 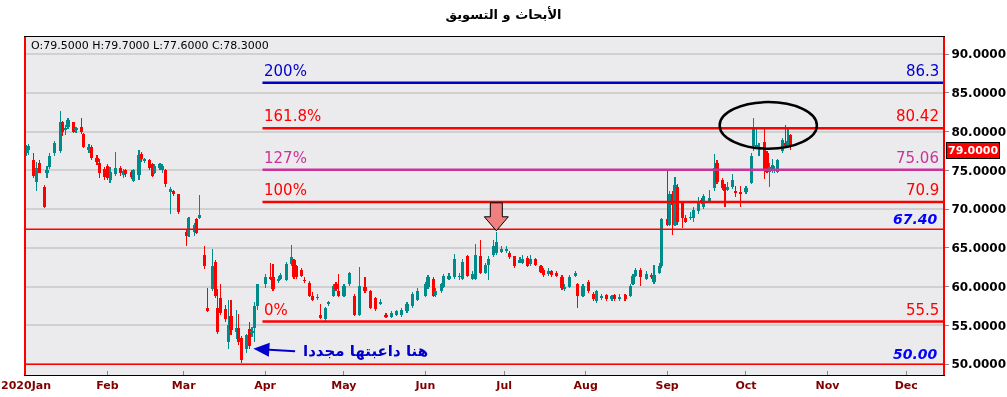 I want to click on y-tick-label: 90.0000, so click(x=979, y=54).